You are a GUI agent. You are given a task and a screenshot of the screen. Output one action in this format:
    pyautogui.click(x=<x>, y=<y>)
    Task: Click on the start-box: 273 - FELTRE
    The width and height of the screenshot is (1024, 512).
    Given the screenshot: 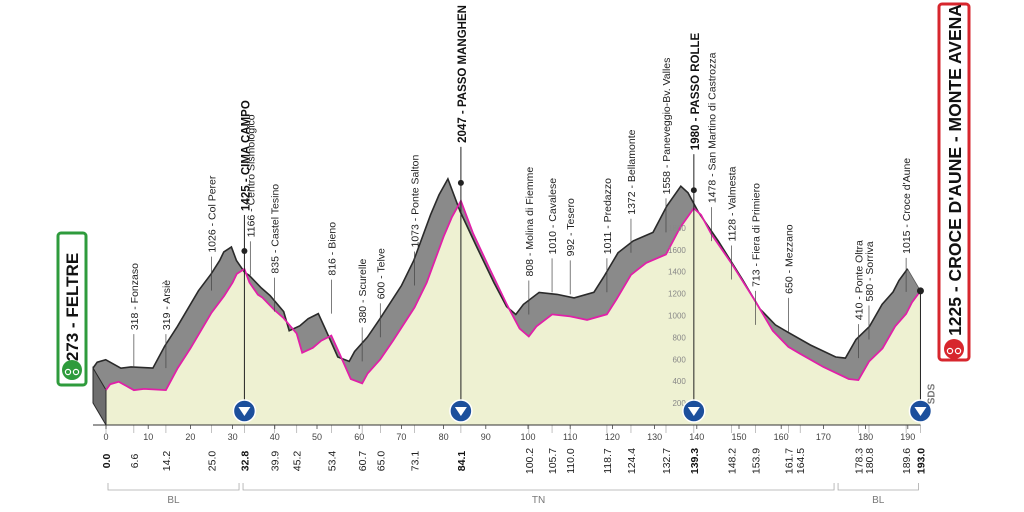 What is the action you would take?
    pyautogui.click(x=72, y=309)
    